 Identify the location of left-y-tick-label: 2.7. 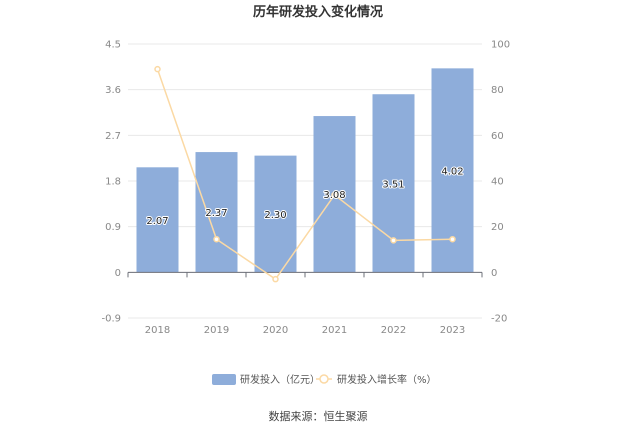
(113, 136).